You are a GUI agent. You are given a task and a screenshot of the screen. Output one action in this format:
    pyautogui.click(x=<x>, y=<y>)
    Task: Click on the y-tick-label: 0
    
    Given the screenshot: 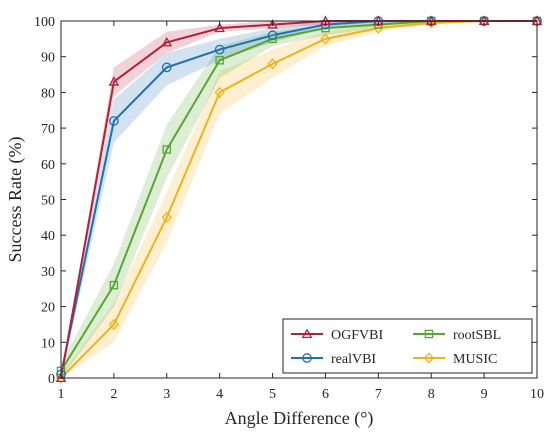 What is the action you would take?
    pyautogui.click(x=51, y=379)
    